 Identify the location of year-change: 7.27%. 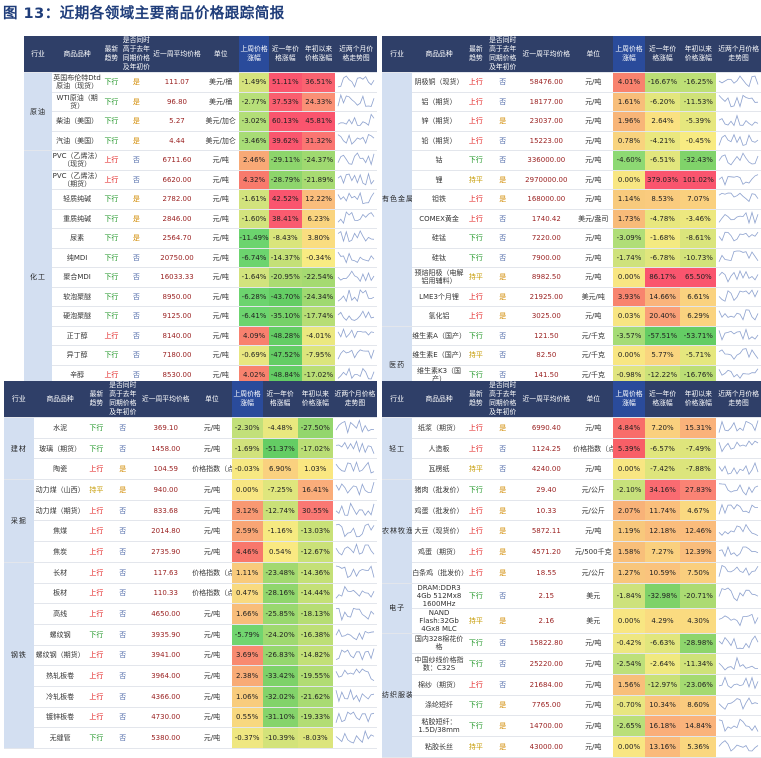
(662, 552).